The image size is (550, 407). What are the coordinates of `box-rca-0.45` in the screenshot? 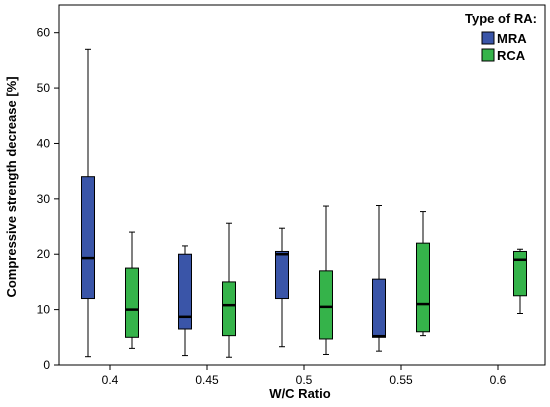 It's located at (229, 290).